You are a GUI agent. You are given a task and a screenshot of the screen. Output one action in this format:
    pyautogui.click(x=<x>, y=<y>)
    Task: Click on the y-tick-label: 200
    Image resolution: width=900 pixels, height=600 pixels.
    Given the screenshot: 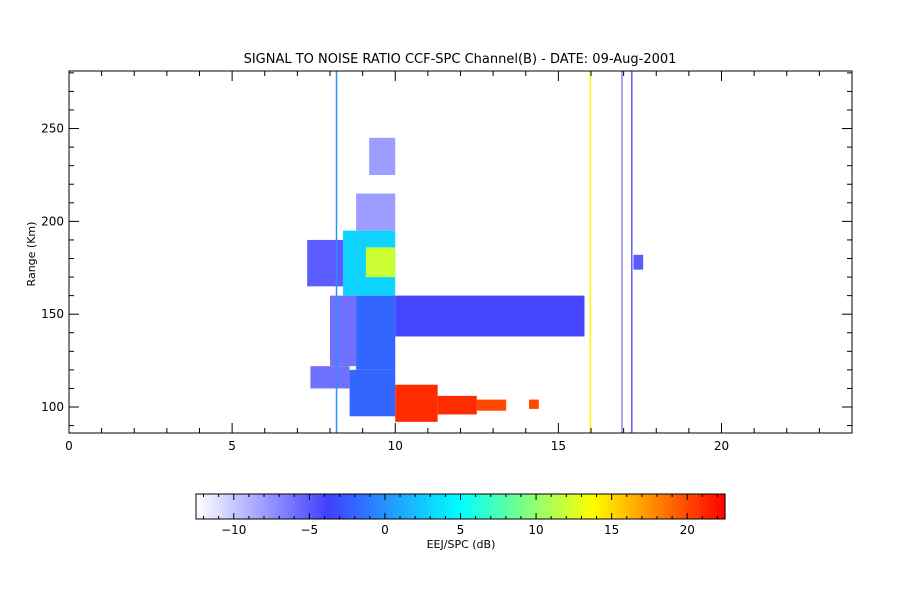 What is the action you would take?
    pyautogui.click(x=52, y=221)
    